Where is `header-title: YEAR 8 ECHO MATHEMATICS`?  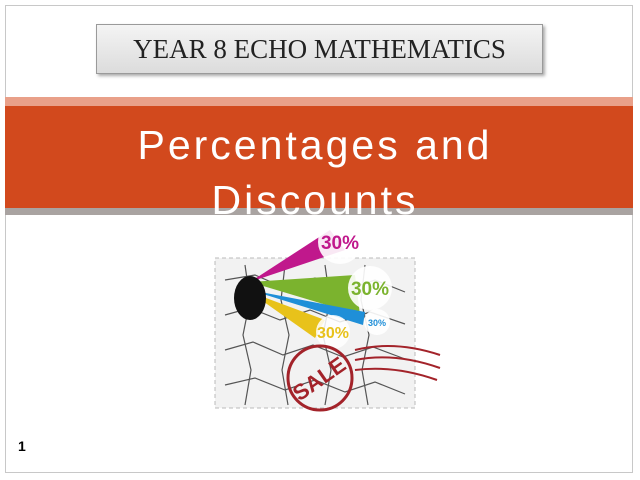 header-title: YEAR 8 ECHO MATHEMATICS is located at coordinates (319, 48).